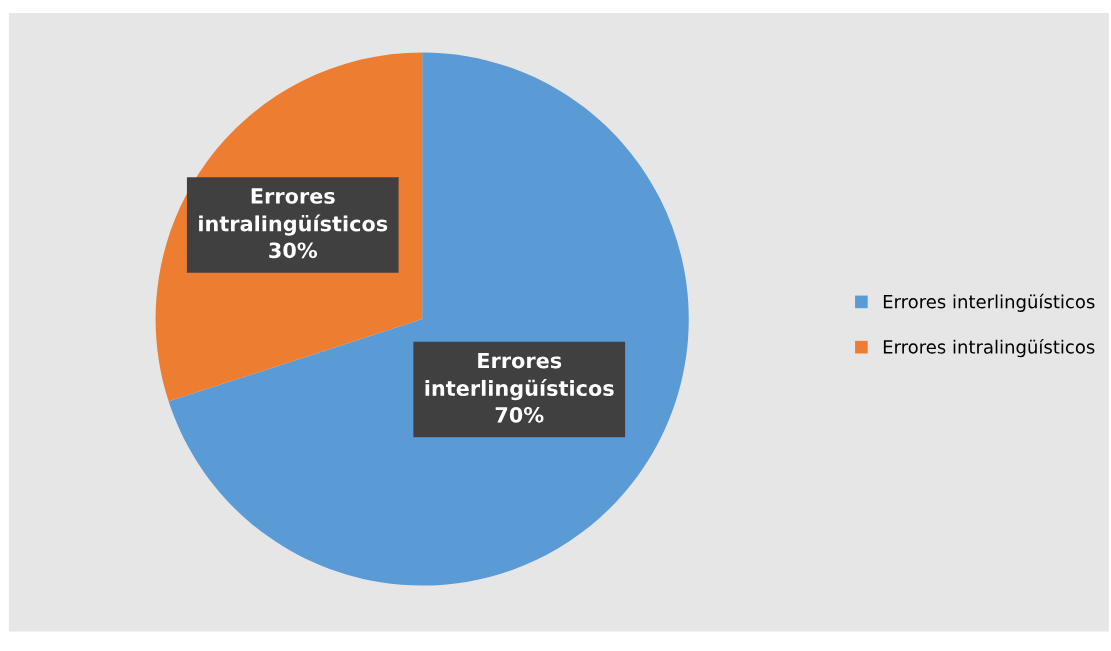 The height and width of the screenshot is (651, 1111). I want to click on legend-label: Errores intralingüísticos, so click(989, 348).